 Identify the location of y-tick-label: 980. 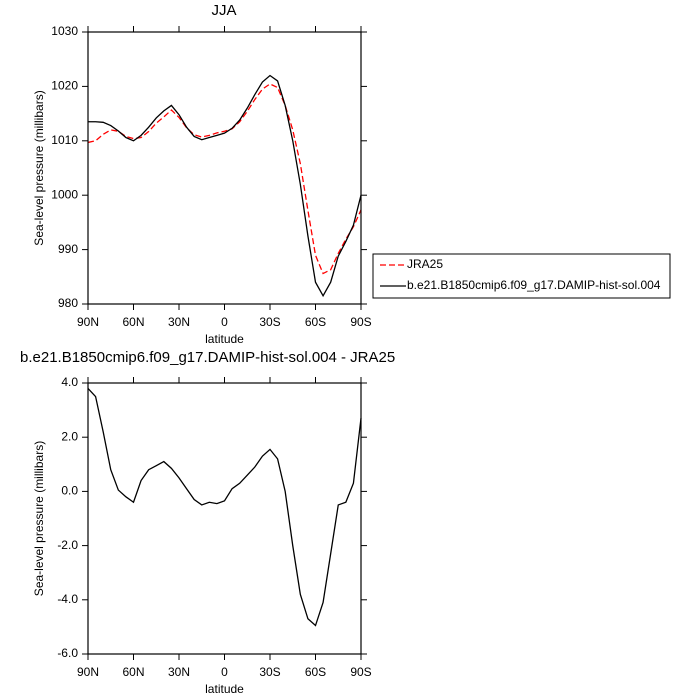
(68, 303).